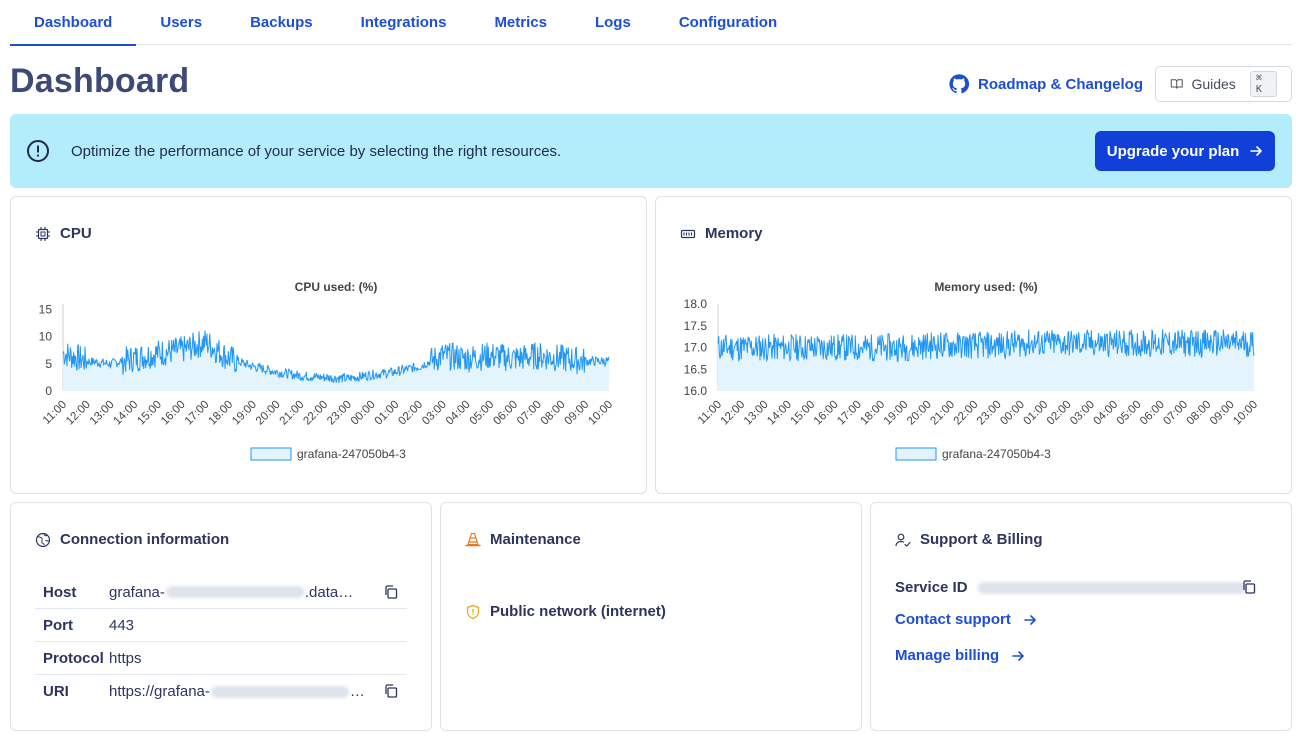 The width and height of the screenshot is (1301, 737). Describe the element at coordinates (351, 454) in the screenshot. I see `legend-label: grafana-247050b4-3` at that location.